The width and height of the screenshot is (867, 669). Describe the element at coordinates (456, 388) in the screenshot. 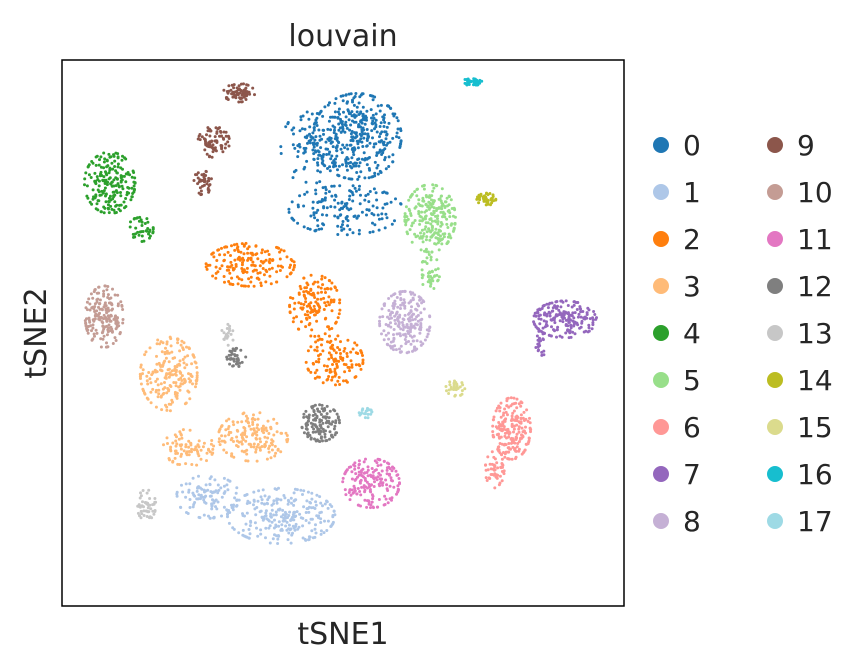

I see `cluster-15-point` at that location.